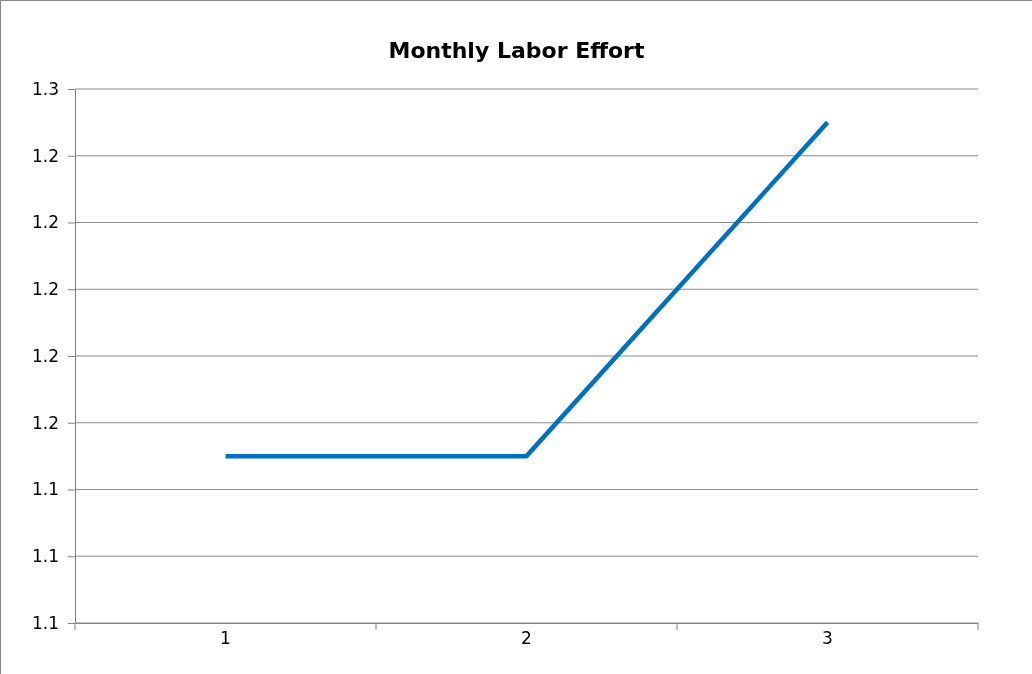 This screenshot has width=1032, height=674. What do you see at coordinates (45, 88) in the screenshot?
I see `y-tick-label: 1.3` at bounding box center [45, 88].